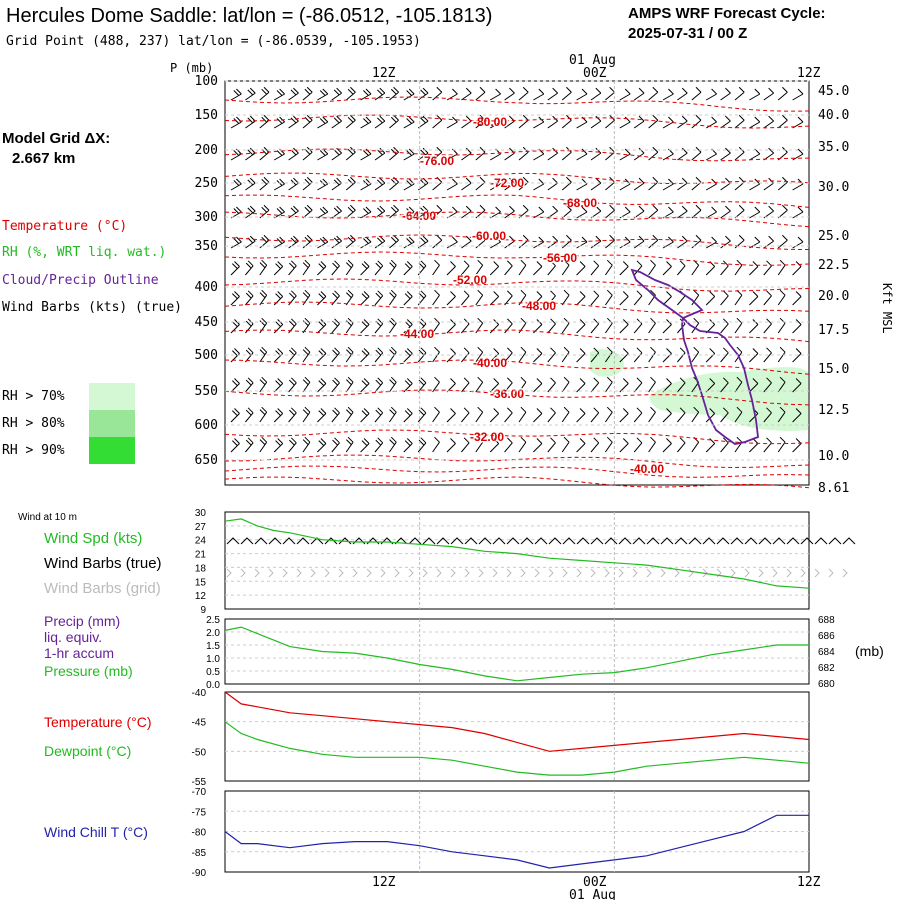  Describe the element at coordinates (33, 423) in the screenshot. I see `legend-rh80: RH > 80%` at that location.